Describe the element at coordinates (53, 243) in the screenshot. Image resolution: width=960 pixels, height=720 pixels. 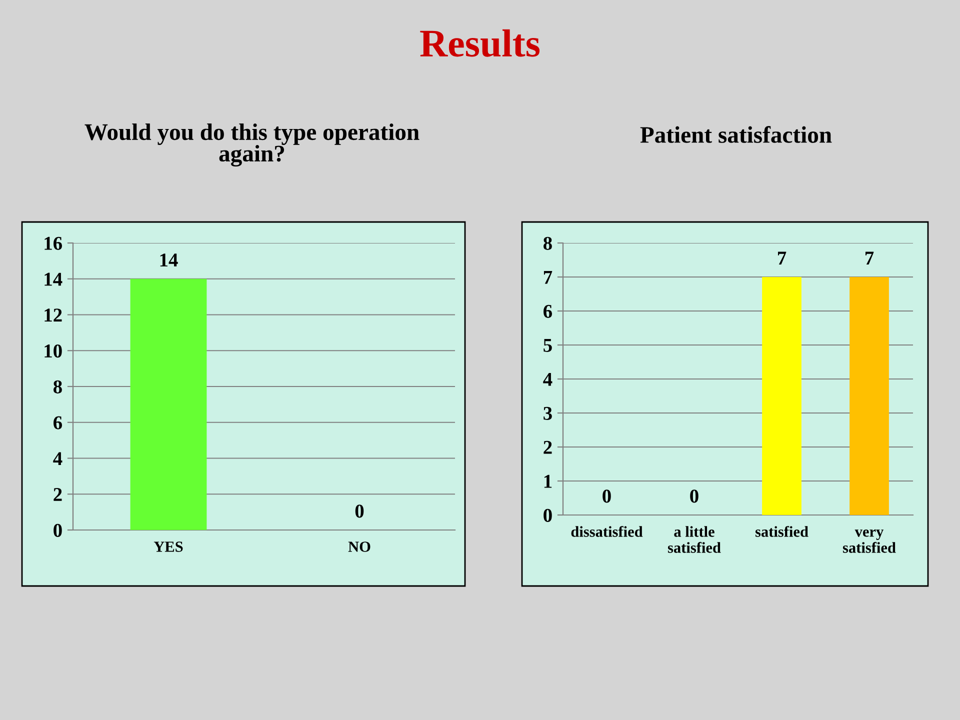
I see `y-tick-label: 16` at that location.